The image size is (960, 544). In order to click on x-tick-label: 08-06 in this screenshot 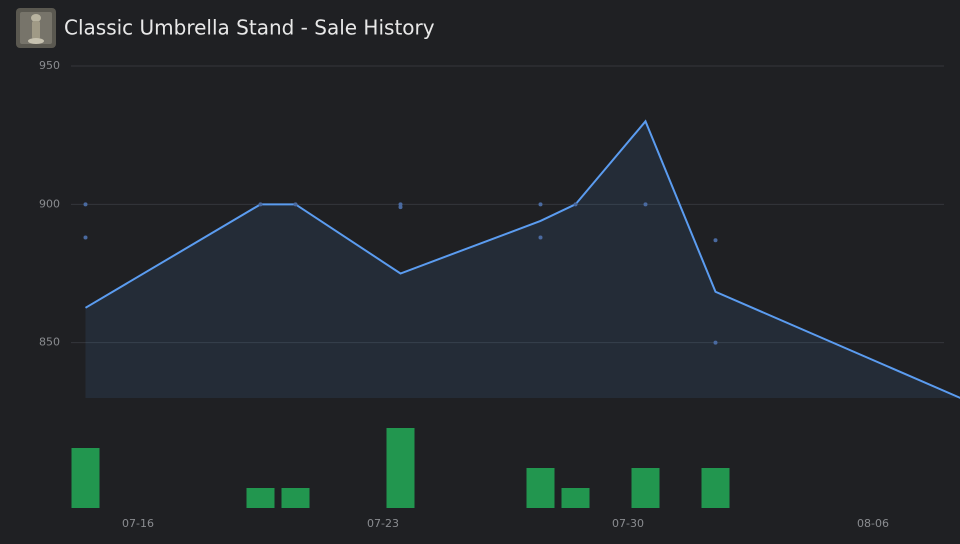, I will do `click(873, 523)`.